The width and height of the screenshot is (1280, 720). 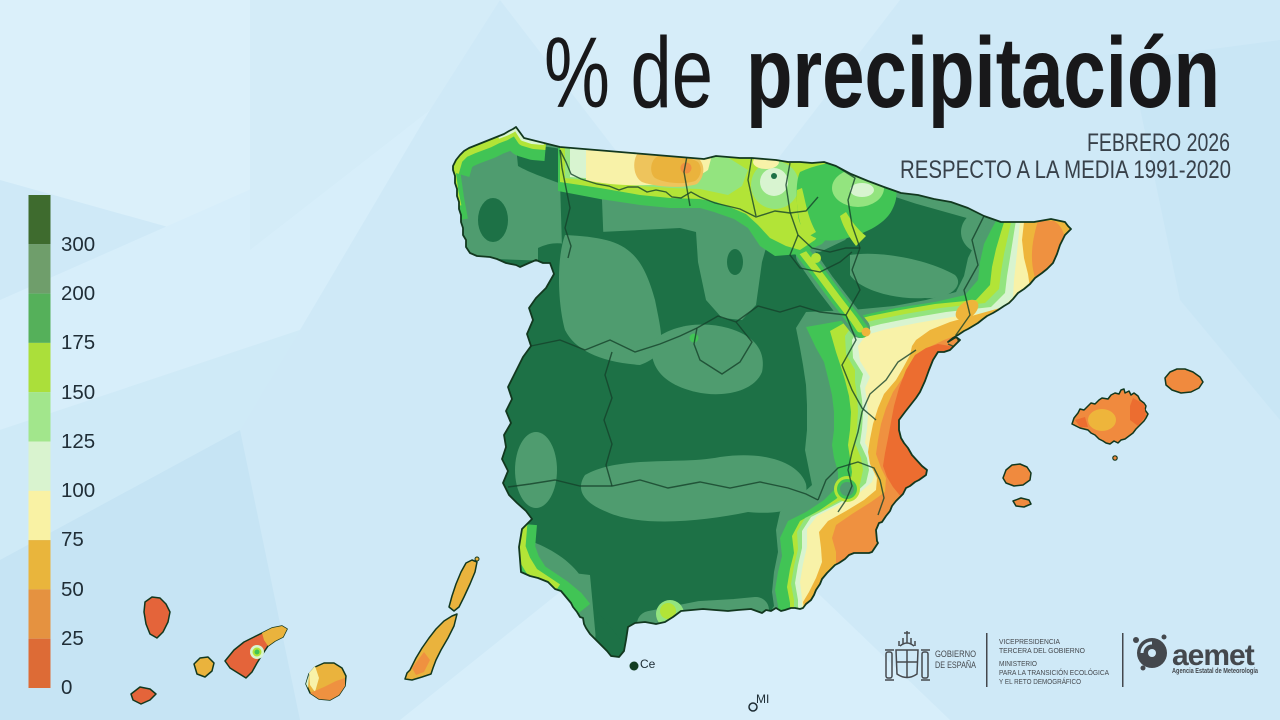 I want to click on svg-text: DE ESPAÑA, so click(x=955, y=665).